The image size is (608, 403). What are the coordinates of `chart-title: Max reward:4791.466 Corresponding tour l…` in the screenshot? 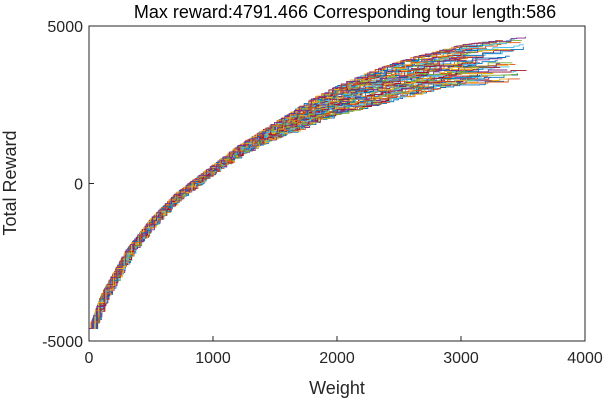 It's located at (345, 12).